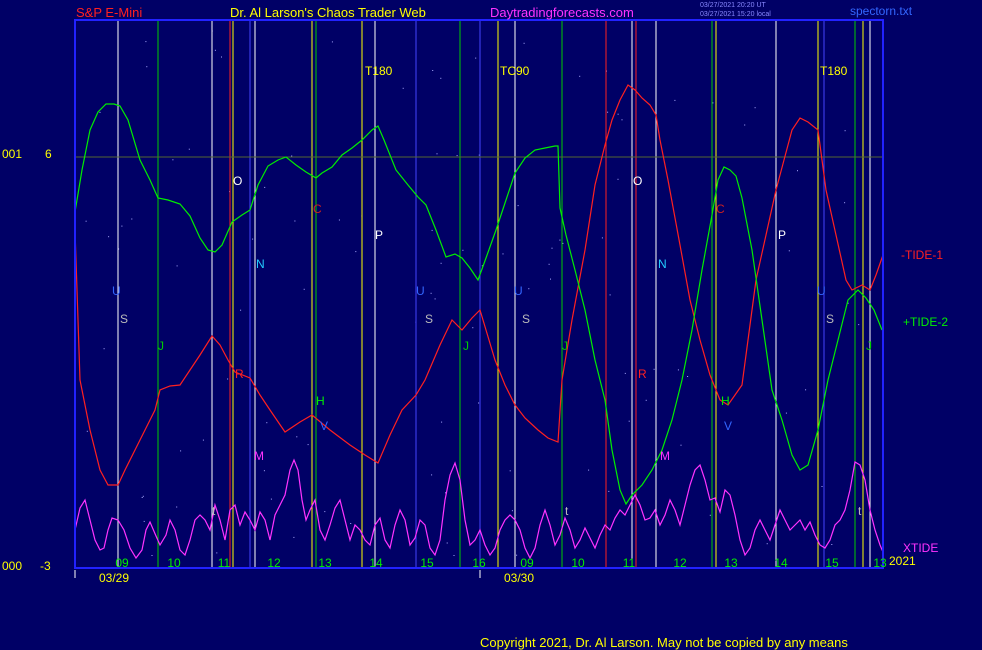 The height and width of the screenshot is (650, 982). I want to click on marker-label: M, so click(259, 456).